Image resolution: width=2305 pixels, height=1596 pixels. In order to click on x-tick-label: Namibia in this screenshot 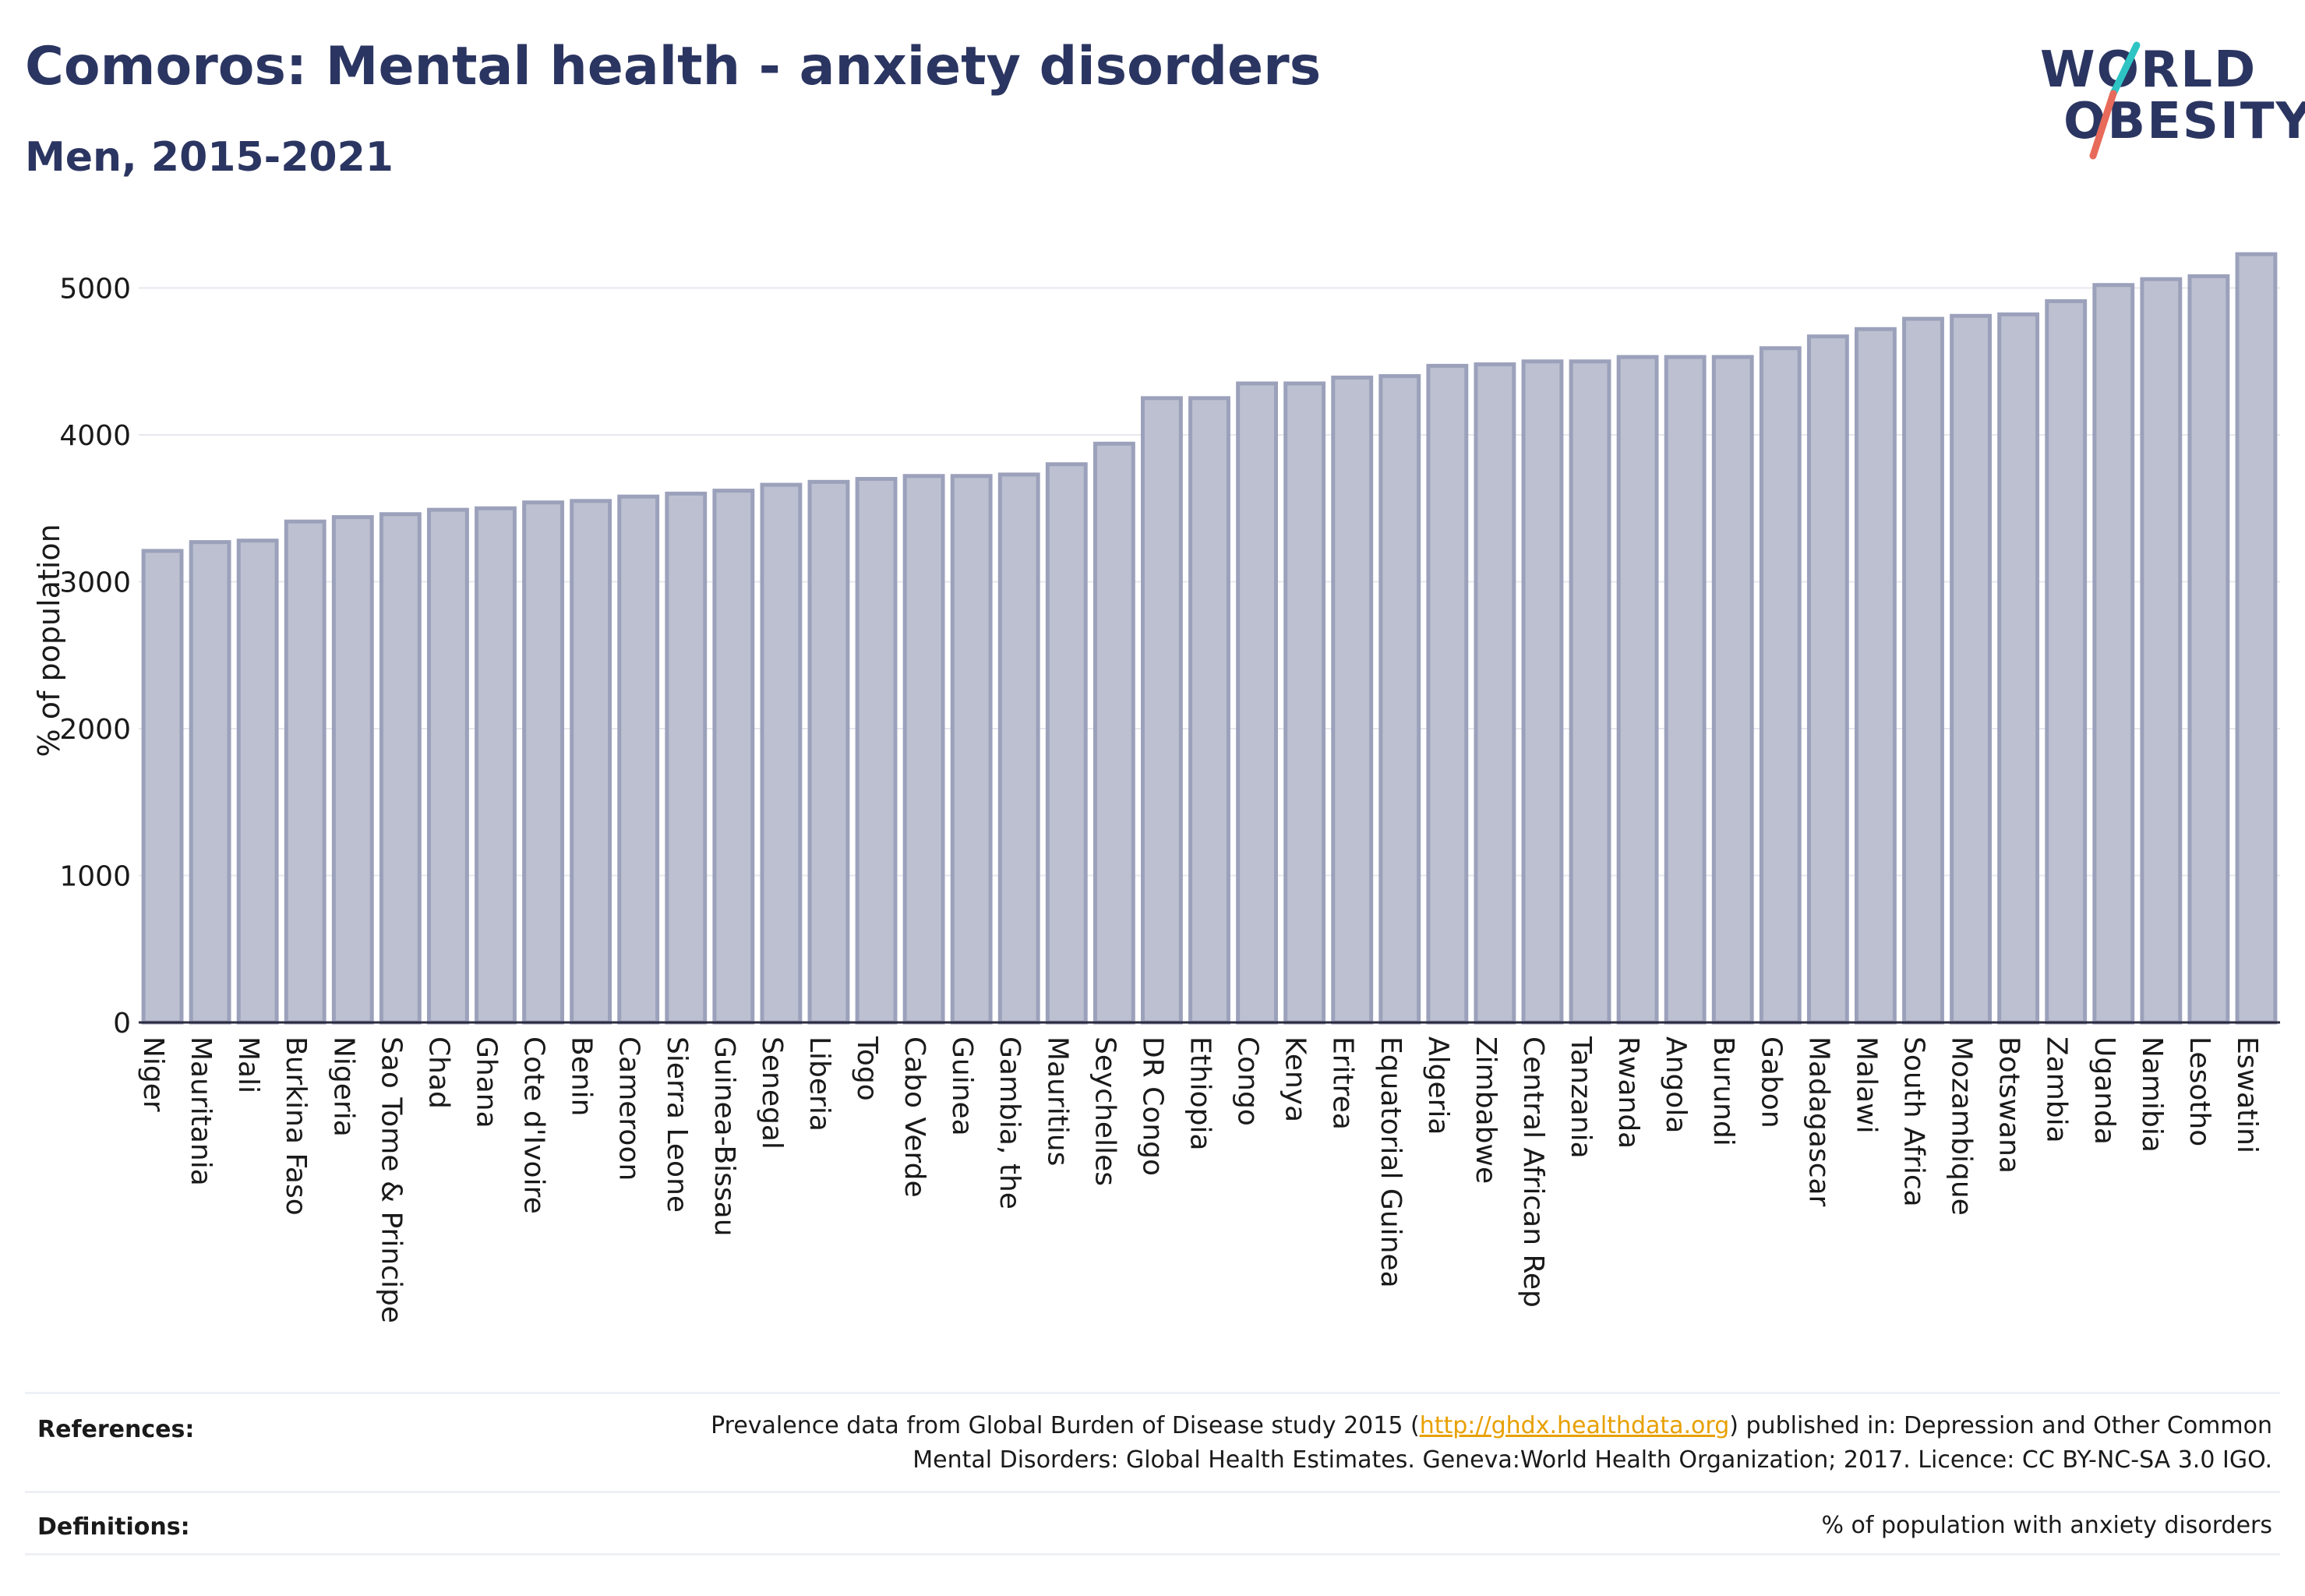, I will do `click(2152, 1094)`.